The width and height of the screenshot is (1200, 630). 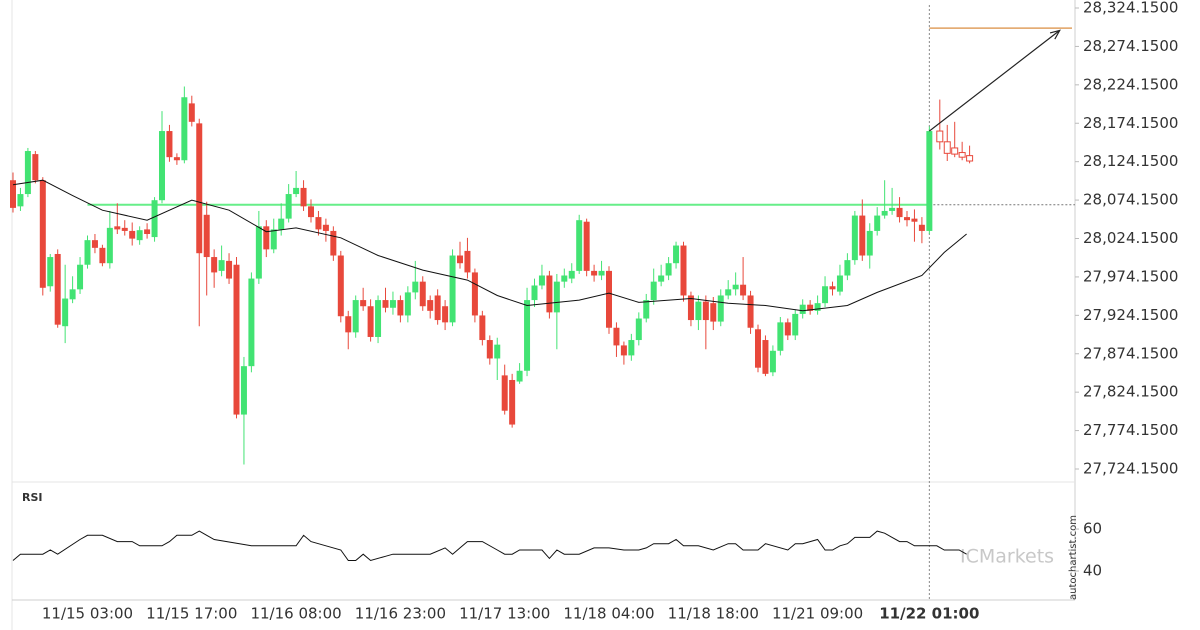 I want to click on y-tick-label: 28,324.1500, so click(x=1130, y=8).